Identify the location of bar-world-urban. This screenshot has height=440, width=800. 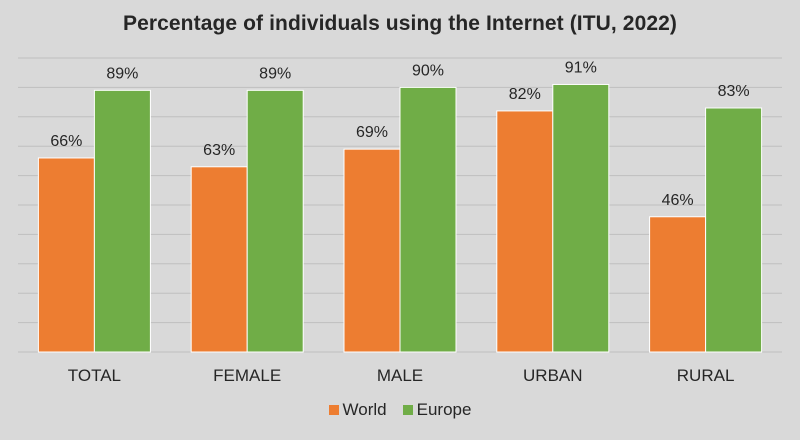
(525, 231).